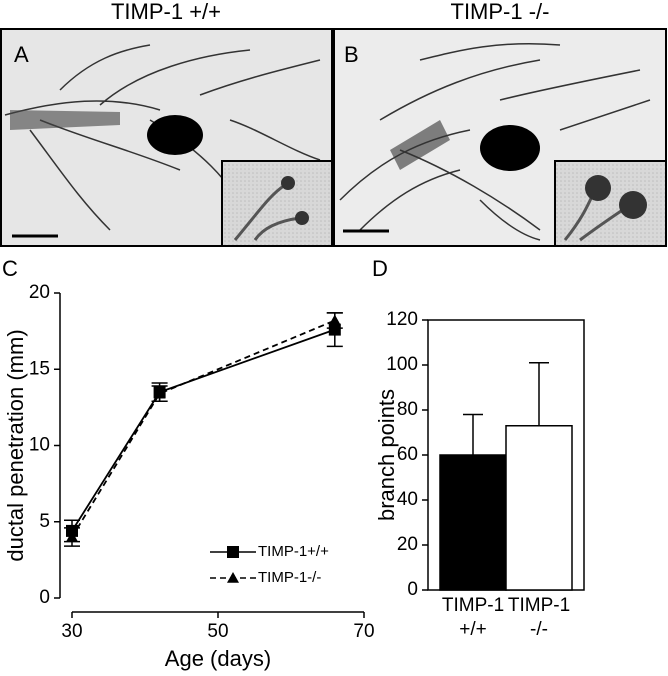  What do you see at coordinates (15, 445) in the screenshot?
I see `y-axis-title: ductal penetration (mm)` at bounding box center [15, 445].